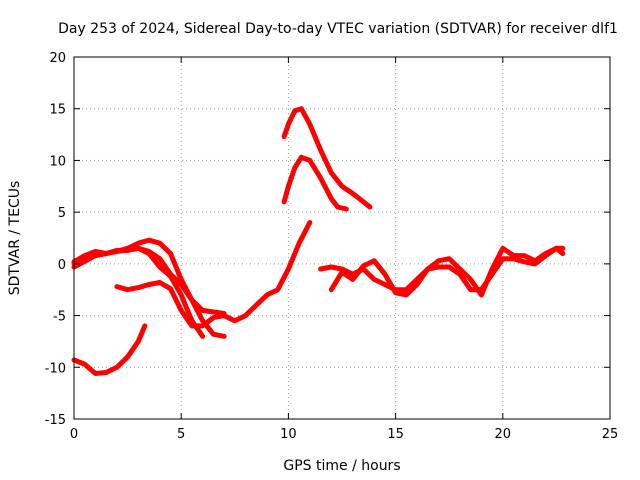  What do you see at coordinates (503, 434) in the screenshot?
I see `x-tick-label-4: 20` at bounding box center [503, 434].